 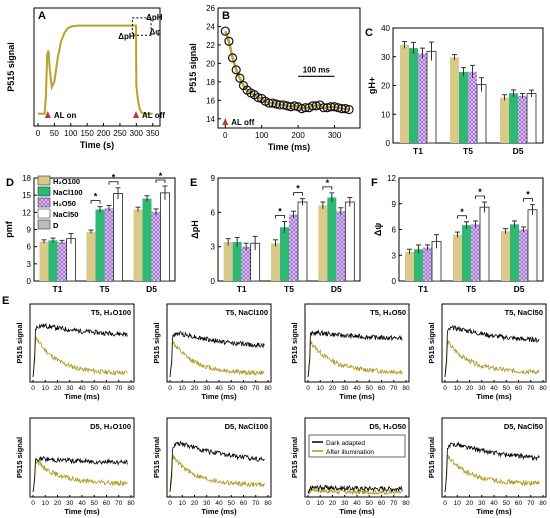 I want to click on x-tick-label: T1, so click(x=58, y=289).